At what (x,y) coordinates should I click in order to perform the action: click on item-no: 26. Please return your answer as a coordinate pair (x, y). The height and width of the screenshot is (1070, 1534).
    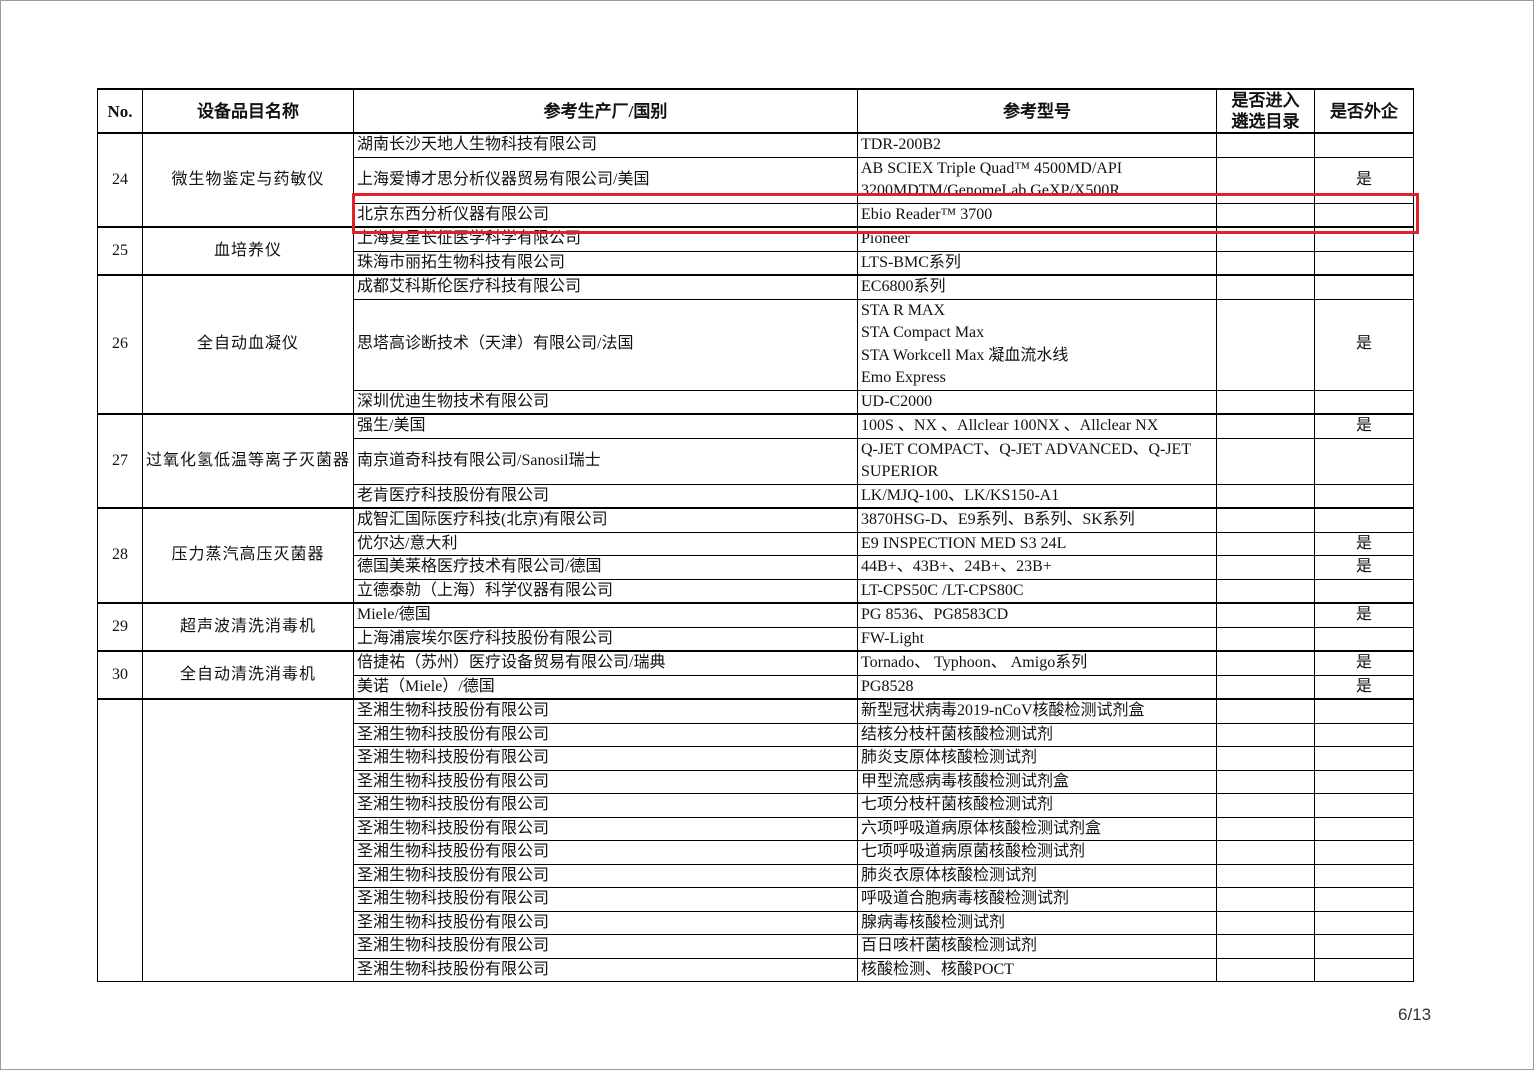
    Looking at the image, I should click on (120, 344).